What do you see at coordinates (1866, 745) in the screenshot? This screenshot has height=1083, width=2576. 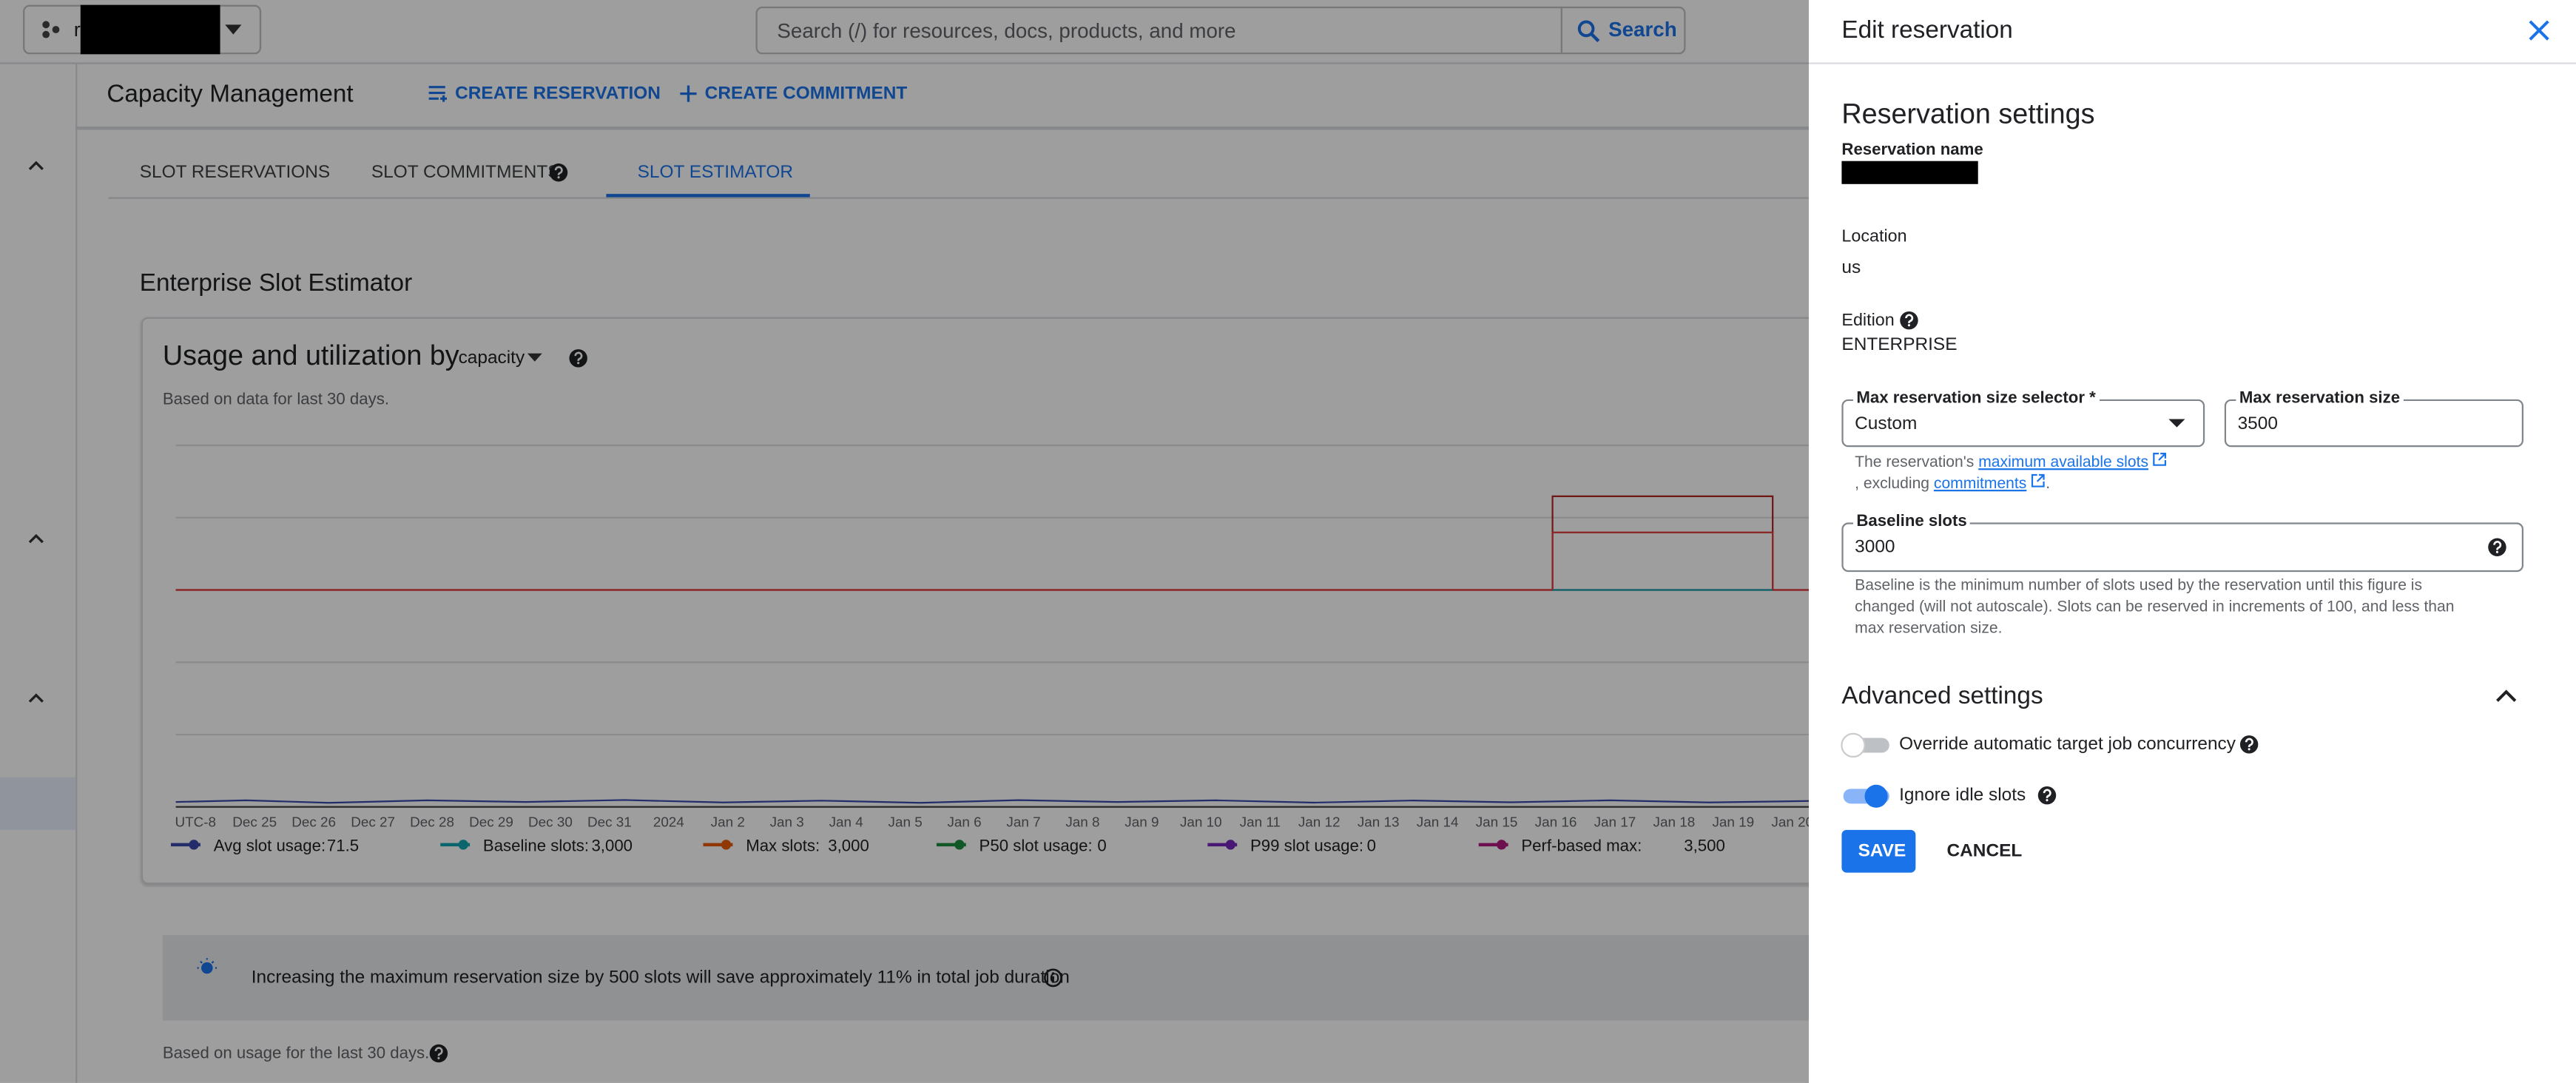 I see `toggle-off` at bounding box center [1866, 745].